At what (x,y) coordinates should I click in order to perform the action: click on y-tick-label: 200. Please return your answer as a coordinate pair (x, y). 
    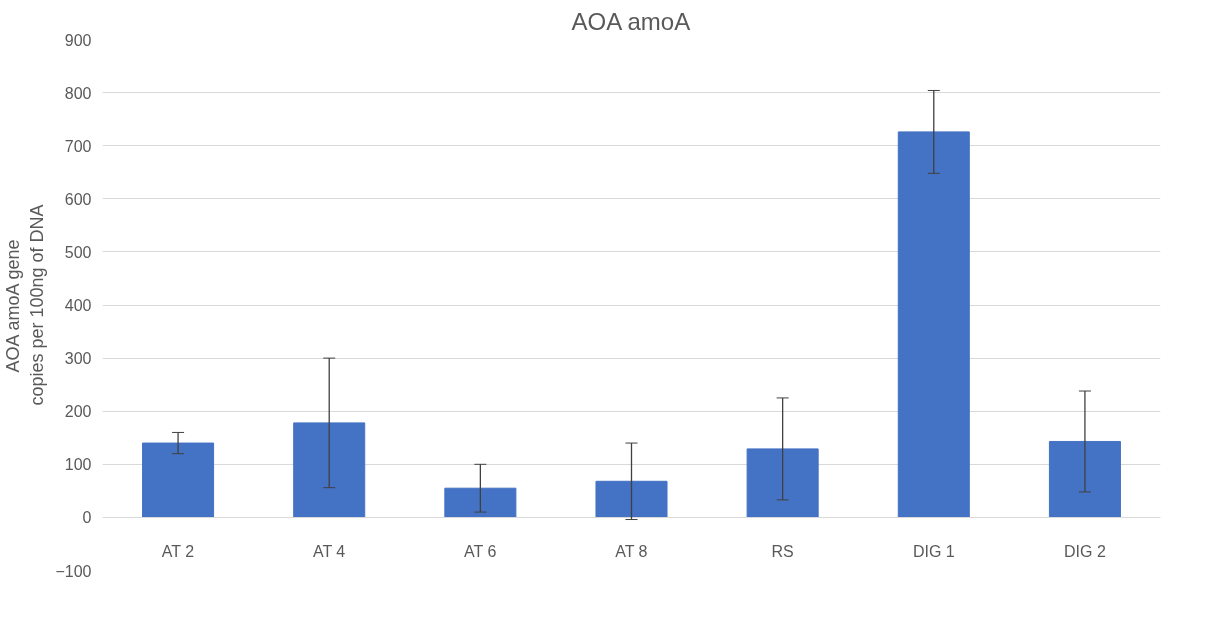
    Looking at the image, I should click on (78, 412).